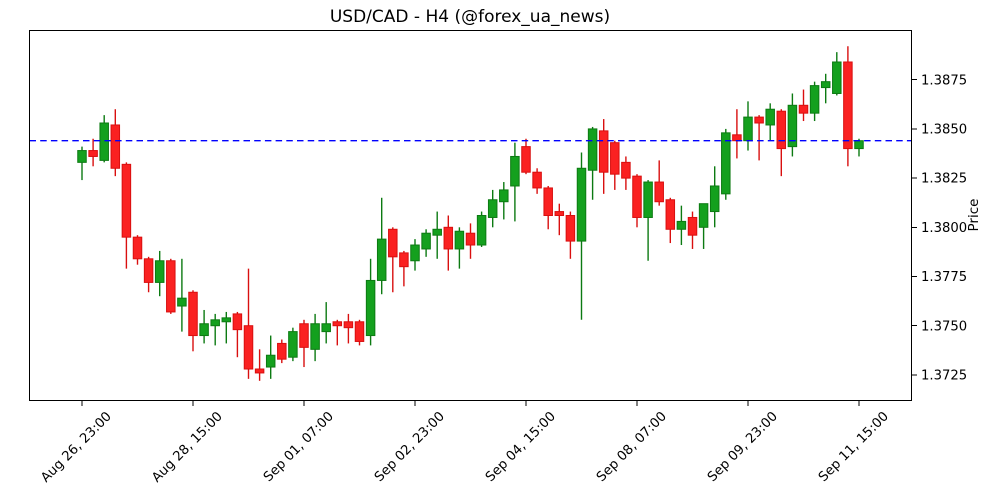 The image size is (1000, 500). I want to click on x-tick-label: Sep 02, 23:00, so click(410, 447).